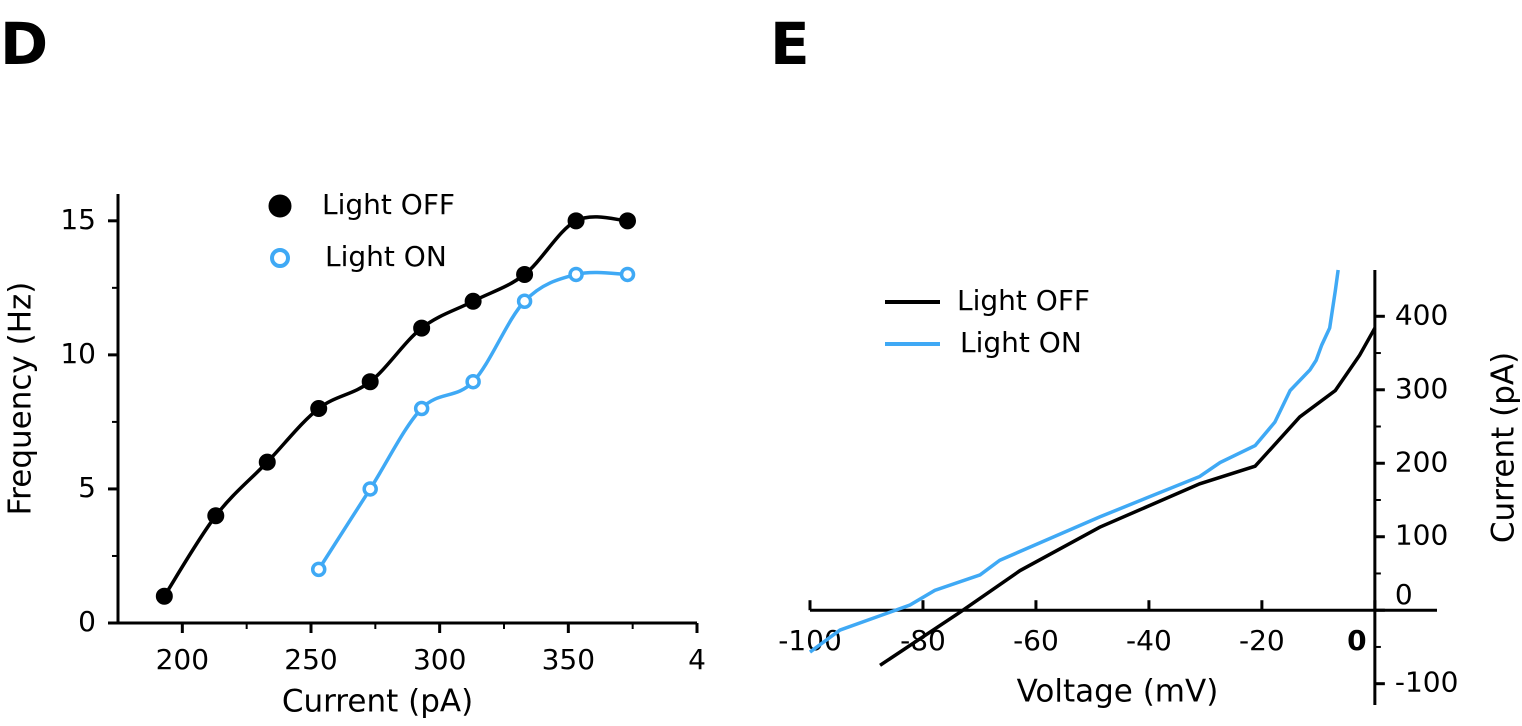 The width and height of the screenshot is (1522, 726). What do you see at coordinates (1036, 640) in the screenshot?
I see `x-tick-label: -60` at bounding box center [1036, 640].